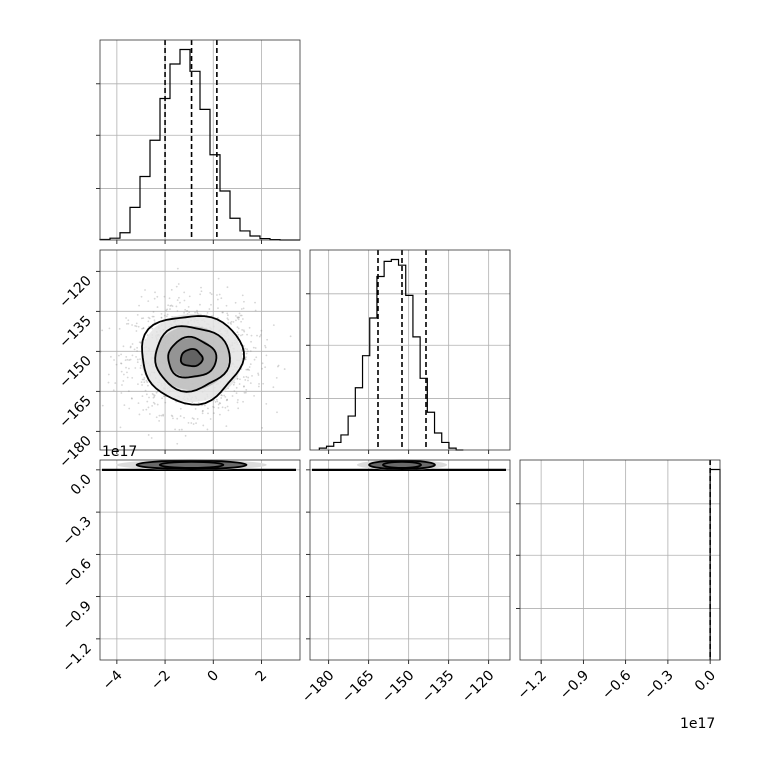 The image size is (760, 760). Describe the element at coordinates (398, 687) in the screenshot. I see `x-tick-label-1-2: −150` at that location.